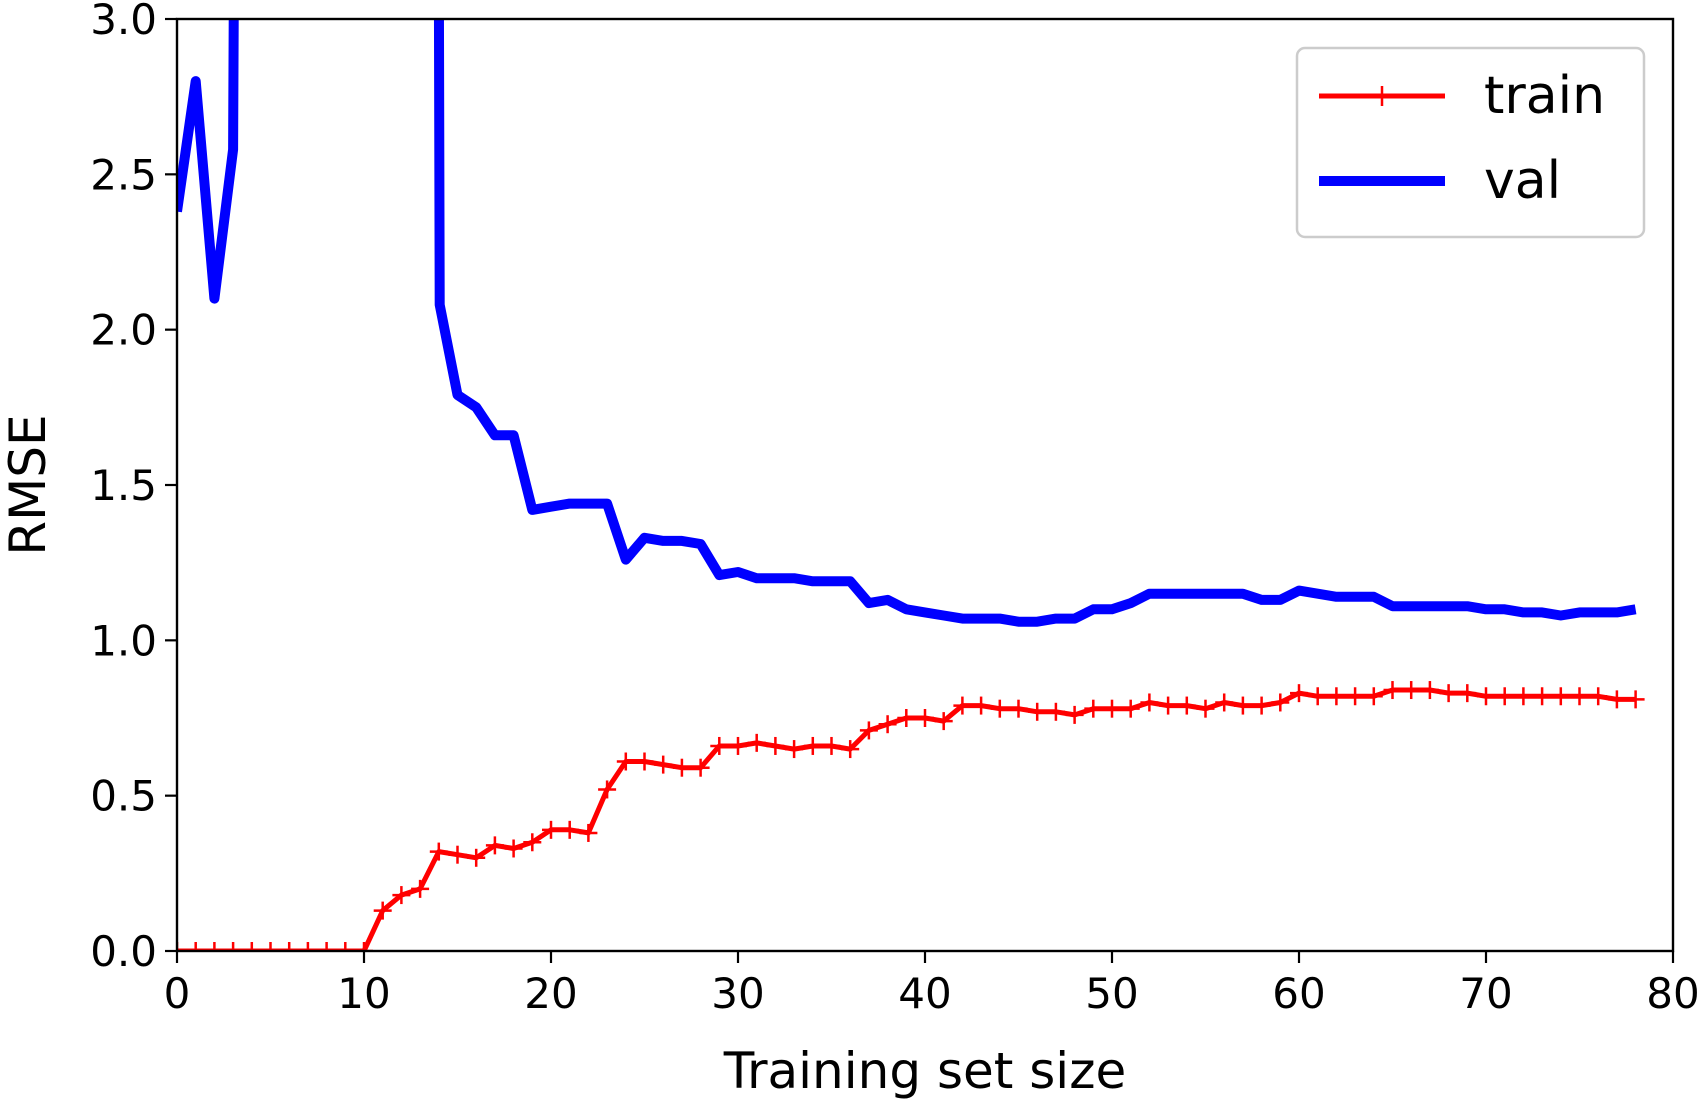 Image resolution: width=1701 pixels, height=1105 pixels. I want to click on x-axis: 0 10 20 30 40 50 60 70 80, so click(932, 984).